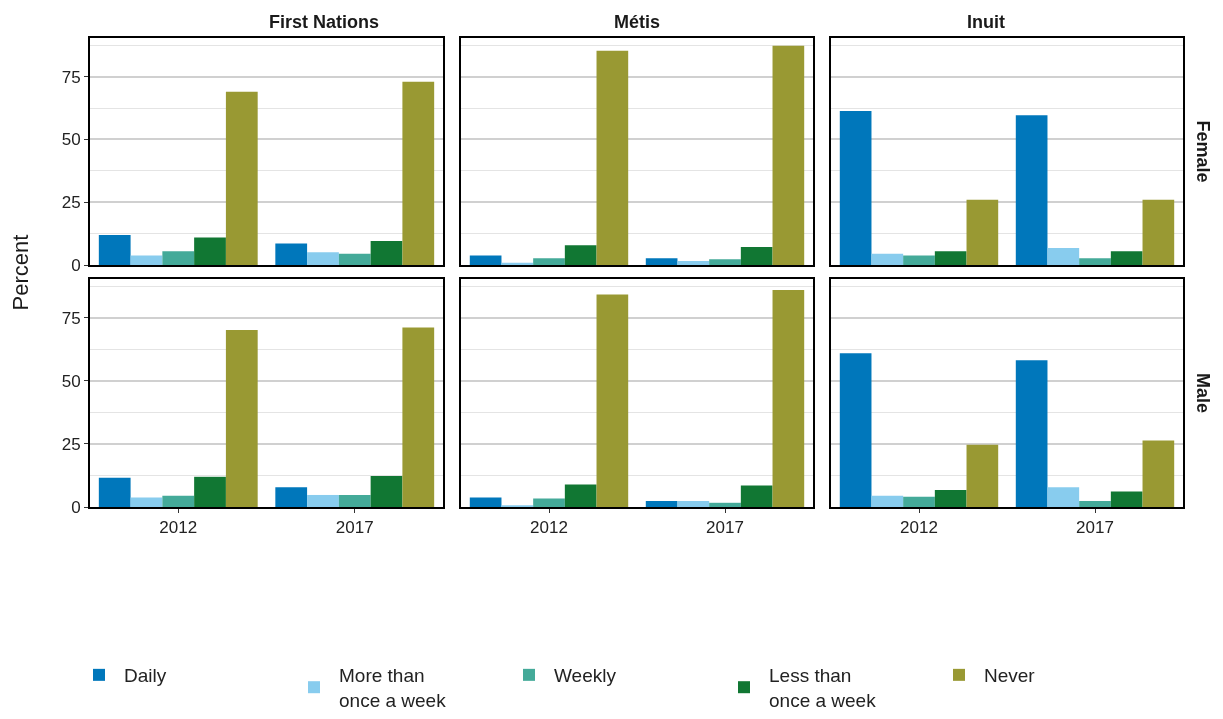 This screenshot has height=719, width=1223. I want to click on text: Female, so click(1202, 151).